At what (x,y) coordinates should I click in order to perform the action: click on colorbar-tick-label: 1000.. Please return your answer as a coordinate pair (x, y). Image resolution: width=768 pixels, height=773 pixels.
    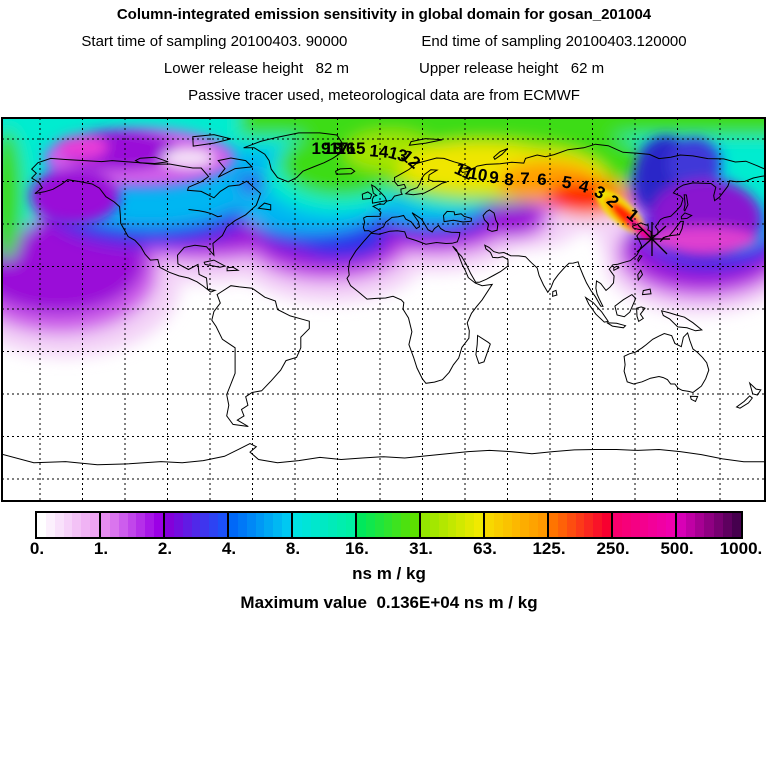
    Looking at the image, I should click on (741, 548).